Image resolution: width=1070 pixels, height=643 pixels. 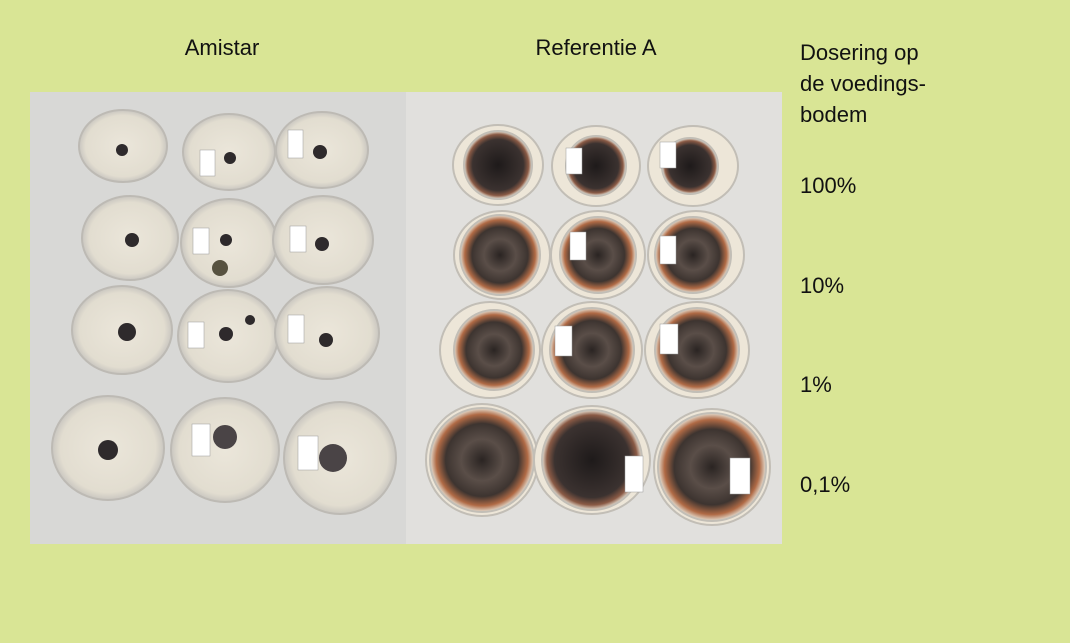 I want to click on dose-label: 10%, so click(x=822, y=285).